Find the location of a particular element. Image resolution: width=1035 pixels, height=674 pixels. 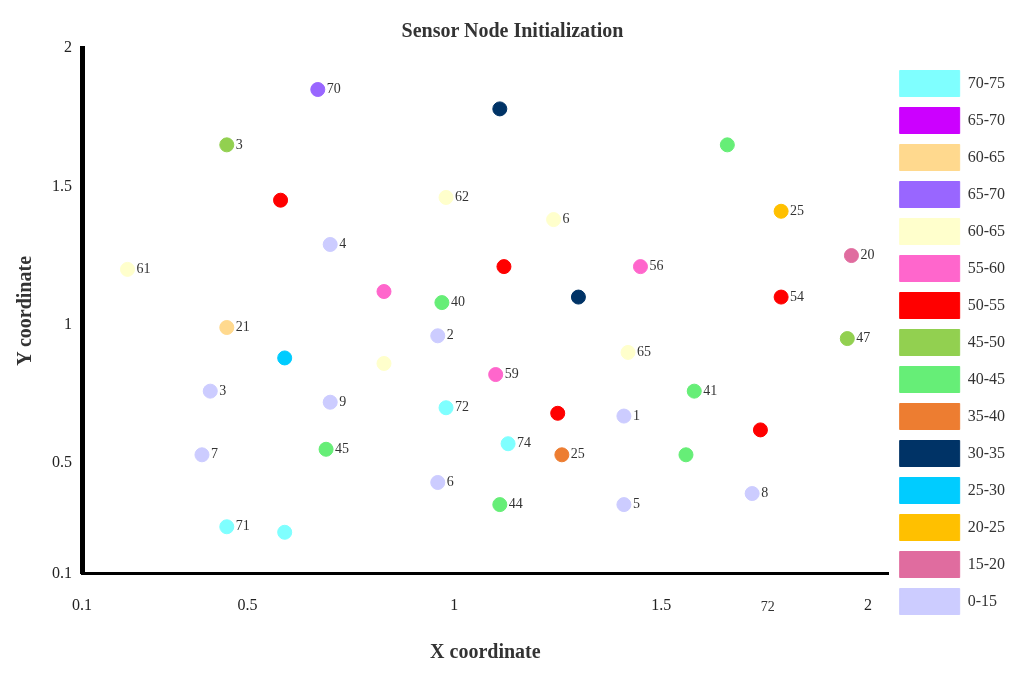

legend-label: 45-50 is located at coordinates (986, 341).